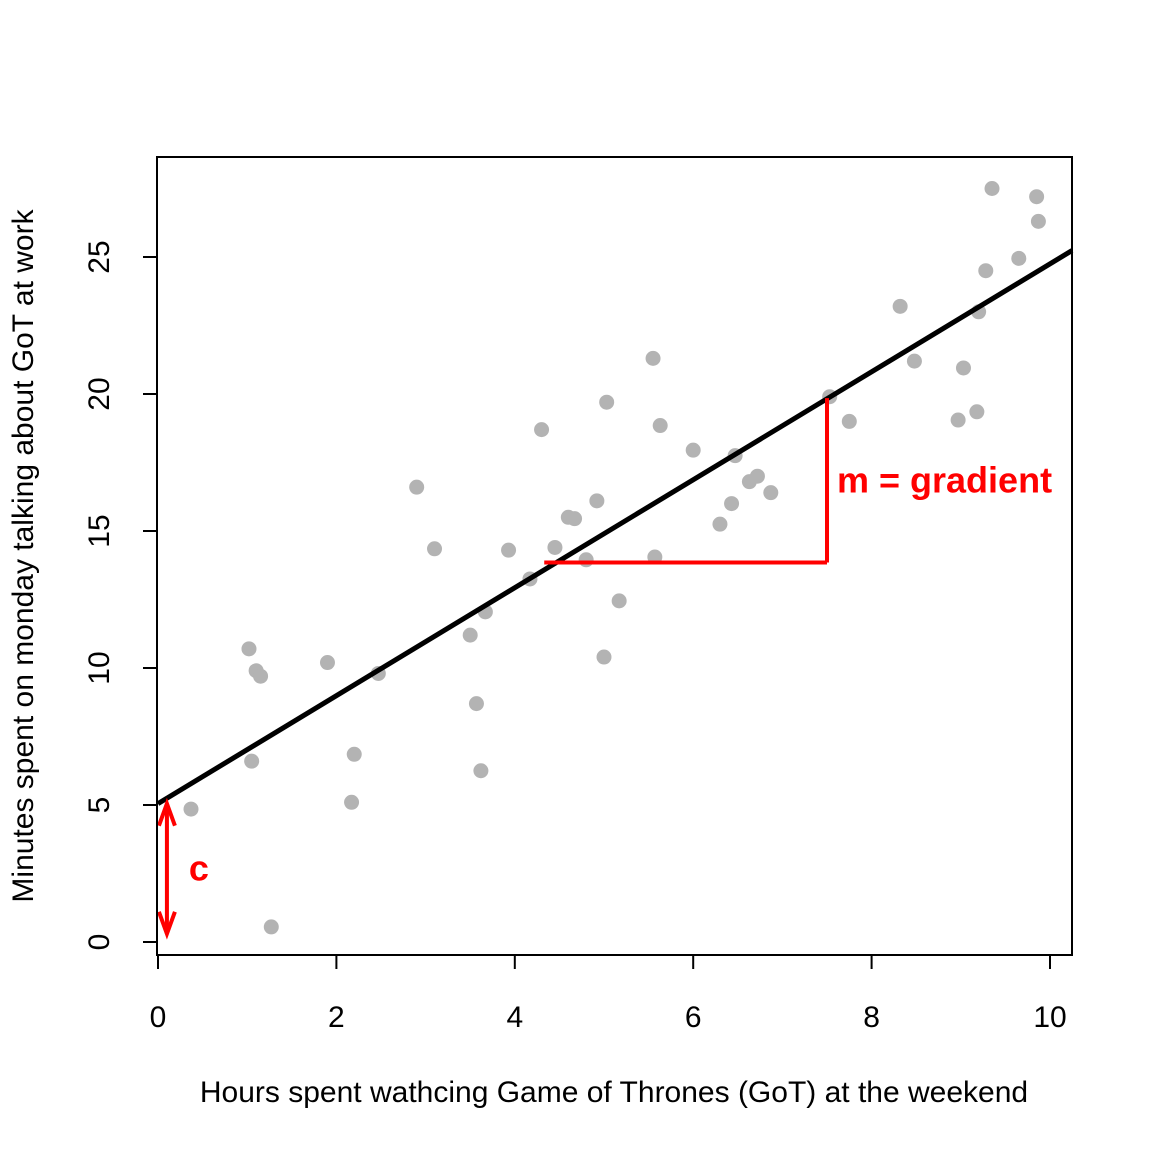 This screenshot has height=1152, width=1152. I want to click on x-tick-label: 0, so click(158, 1017).